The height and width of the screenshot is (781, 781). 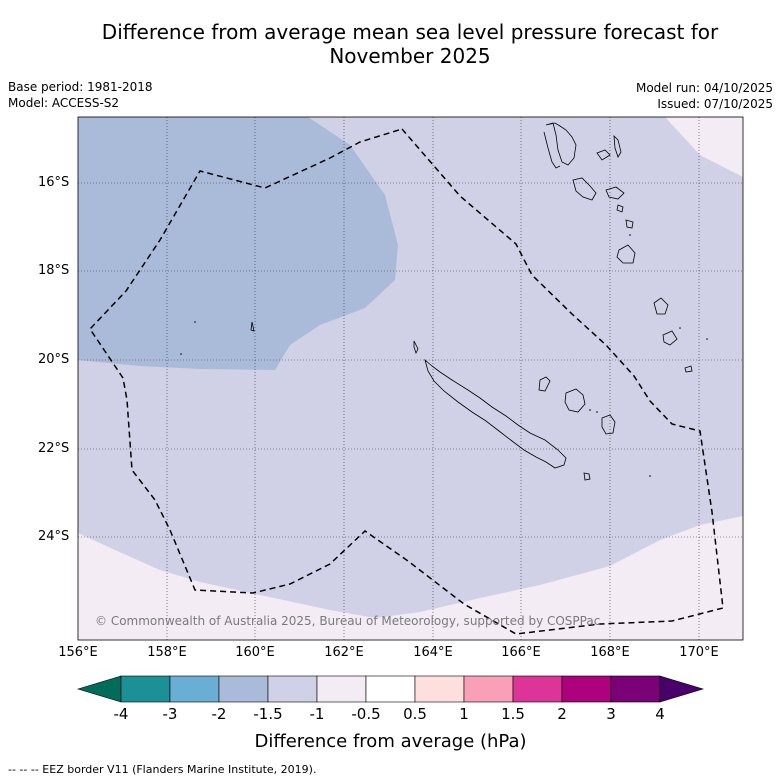 I want to click on meta-right: Model run: 04/10/2025 Issued: 07/10/2025, so click(x=704, y=96).